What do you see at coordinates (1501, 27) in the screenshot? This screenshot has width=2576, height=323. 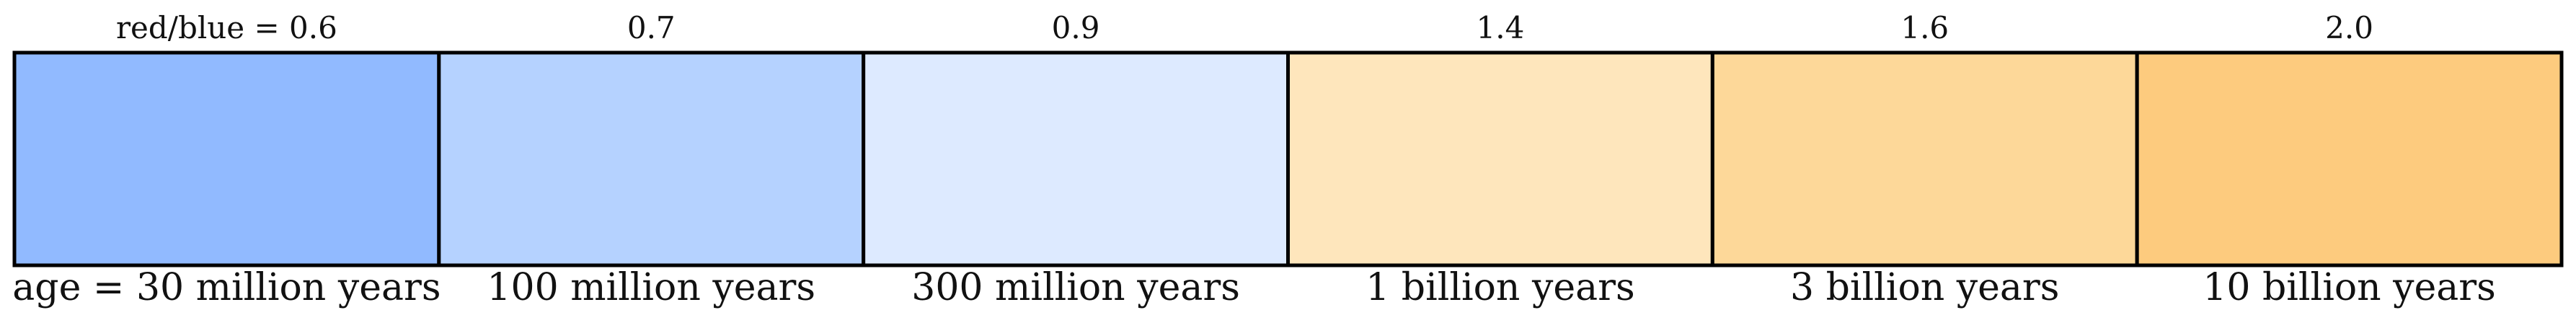 I see `ratio-label: 1.4` at bounding box center [1501, 27].